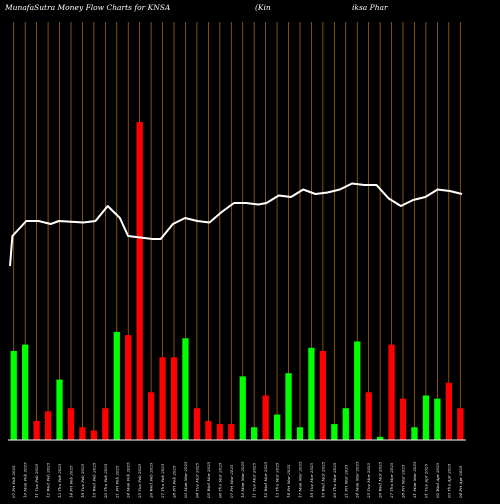 This screenshot has height=504, width=500. I want to click on x-tick-label: 28 Fri Feb 2025, so click(174, 482).